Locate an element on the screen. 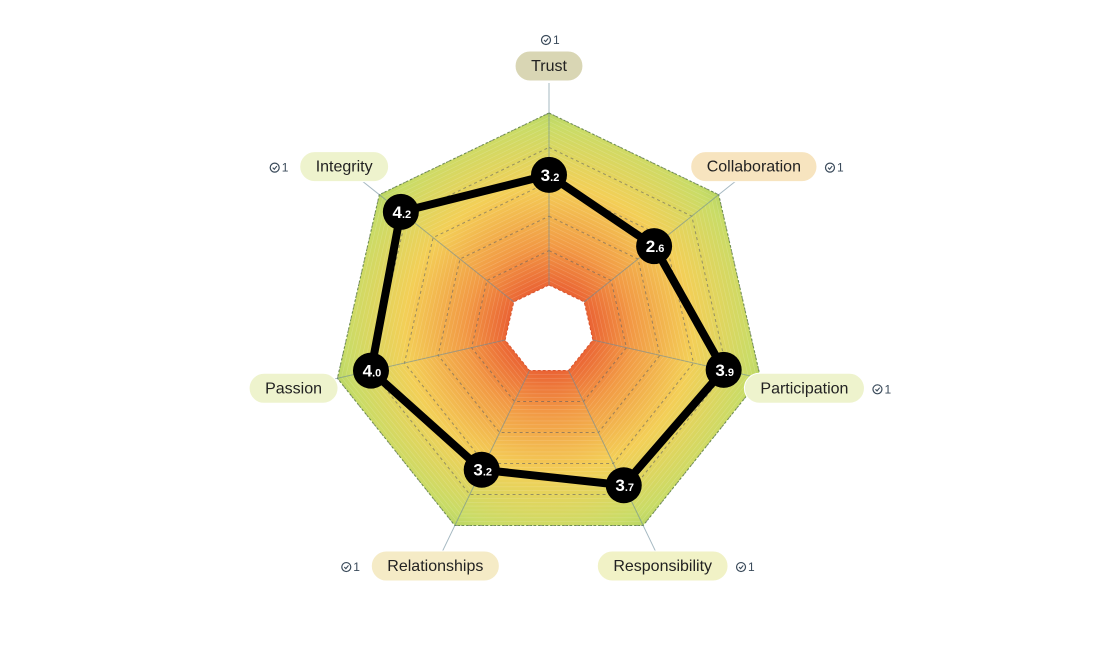 Image resolution: width=1096 pixels, height=666 pixels. axis-label-text: Passion is located at coordinates (293, 388).